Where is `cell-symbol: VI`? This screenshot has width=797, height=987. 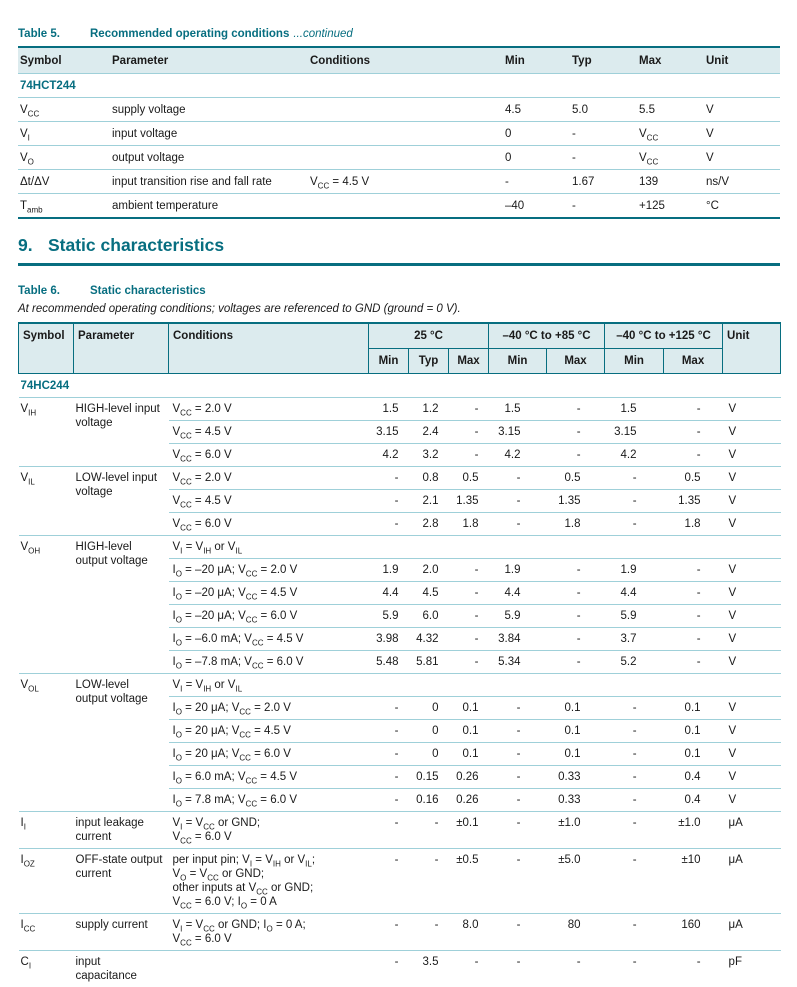
cell-symbol: VI is located at coordinates (64, 134).